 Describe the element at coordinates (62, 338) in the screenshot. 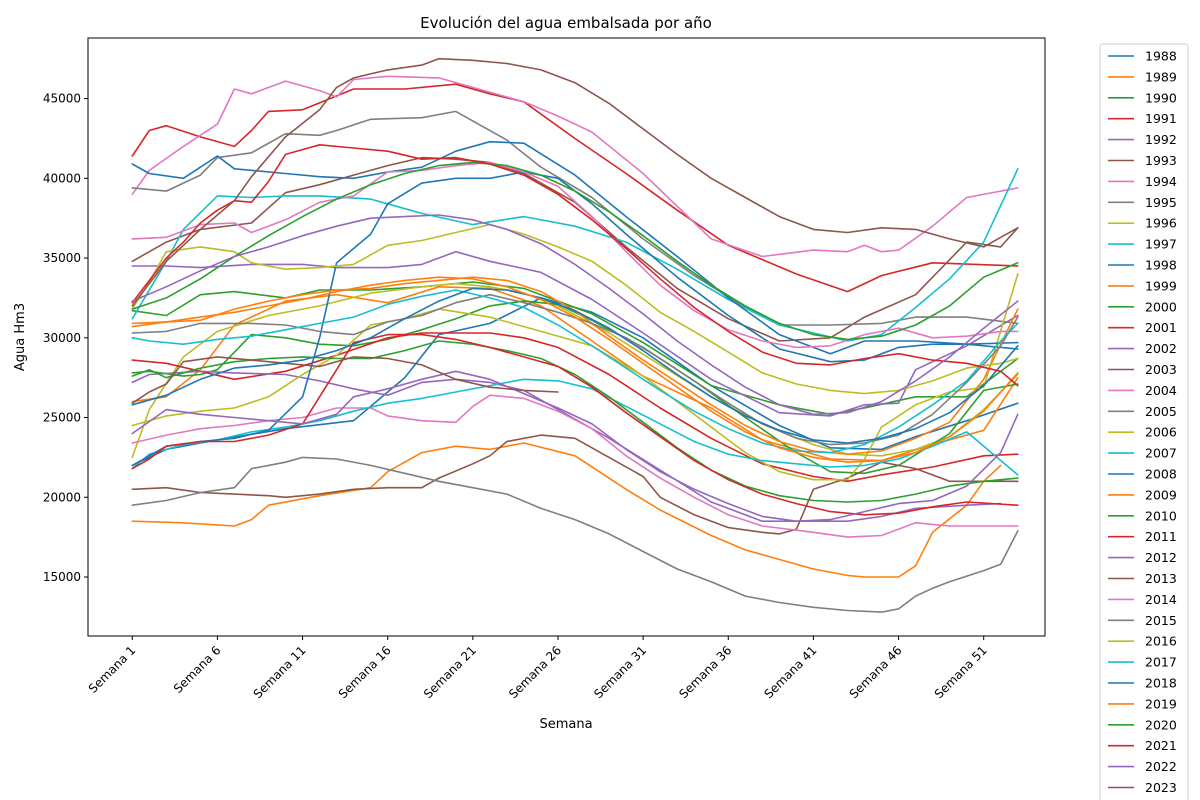

I see `y-tick-label: 30000` at that location.